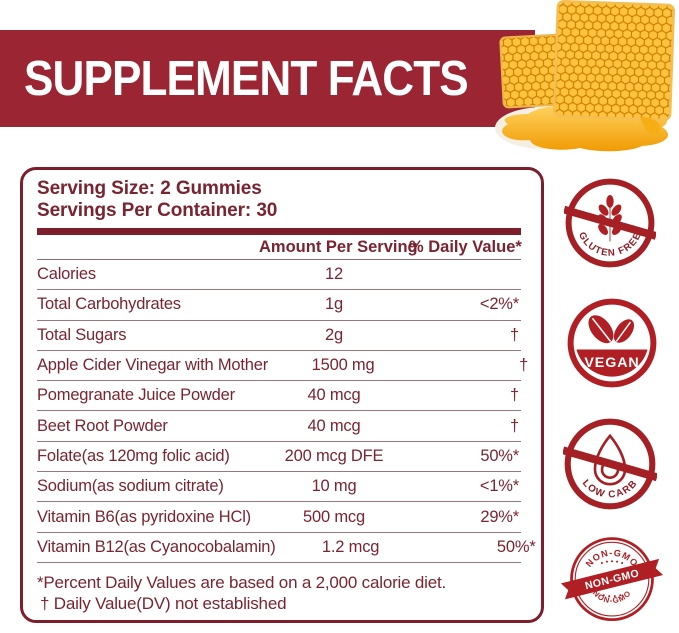  I want to click on servings-per-container: Servings Per Container: 30, so click(157, 210).